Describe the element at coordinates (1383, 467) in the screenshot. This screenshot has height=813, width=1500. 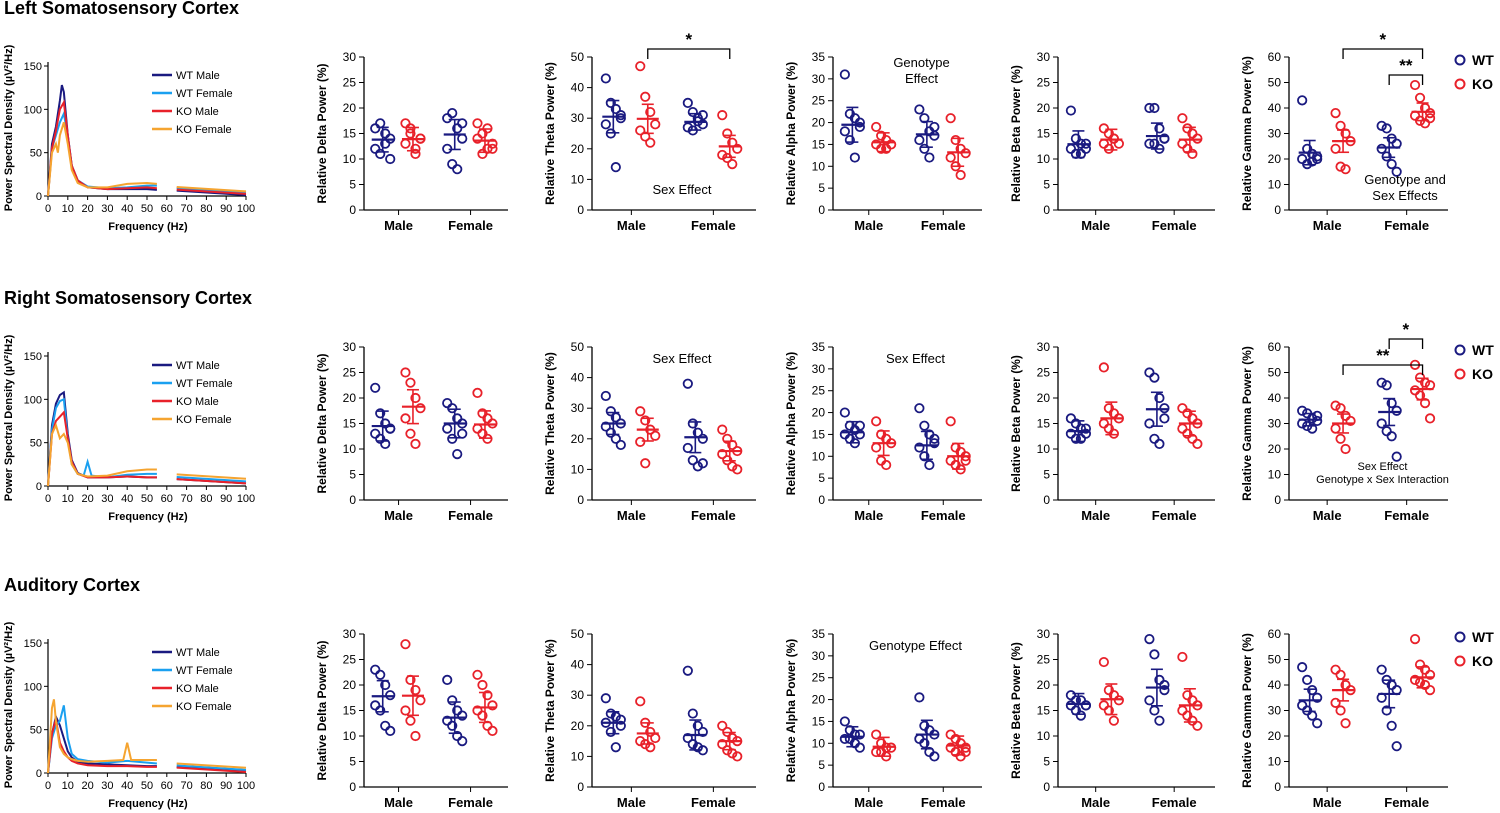
I see `annotation-text: Sex Effect` at that location.